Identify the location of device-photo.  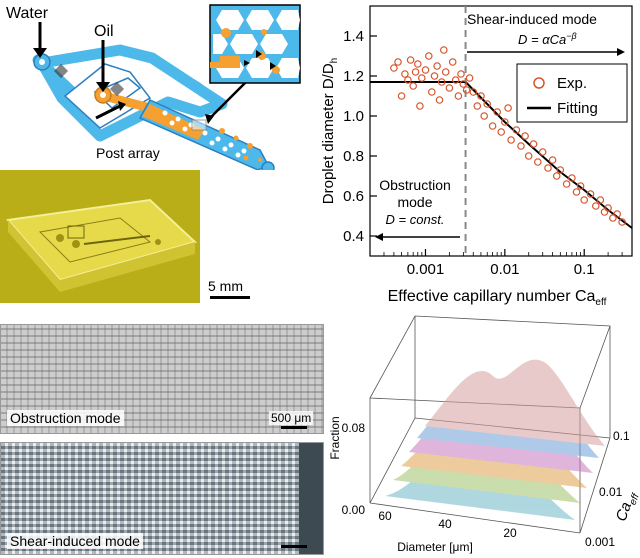
(100, 236).